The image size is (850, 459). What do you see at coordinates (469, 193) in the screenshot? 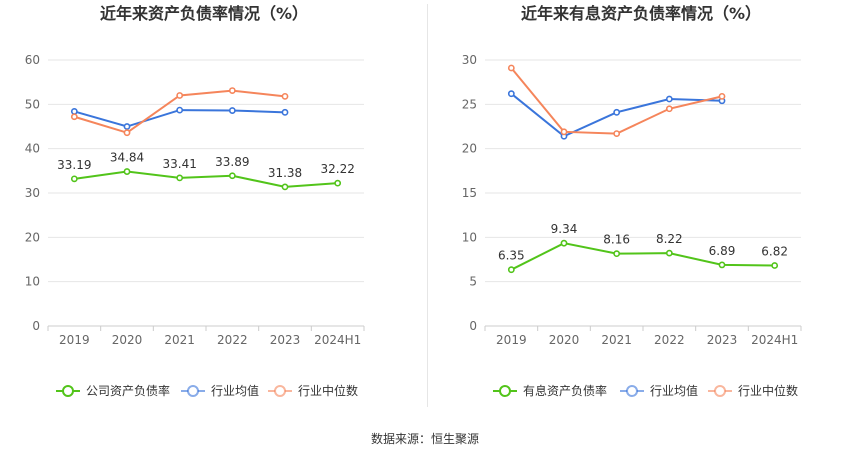
I see `y-tick-label: 15` at bounding box center [469, 193].